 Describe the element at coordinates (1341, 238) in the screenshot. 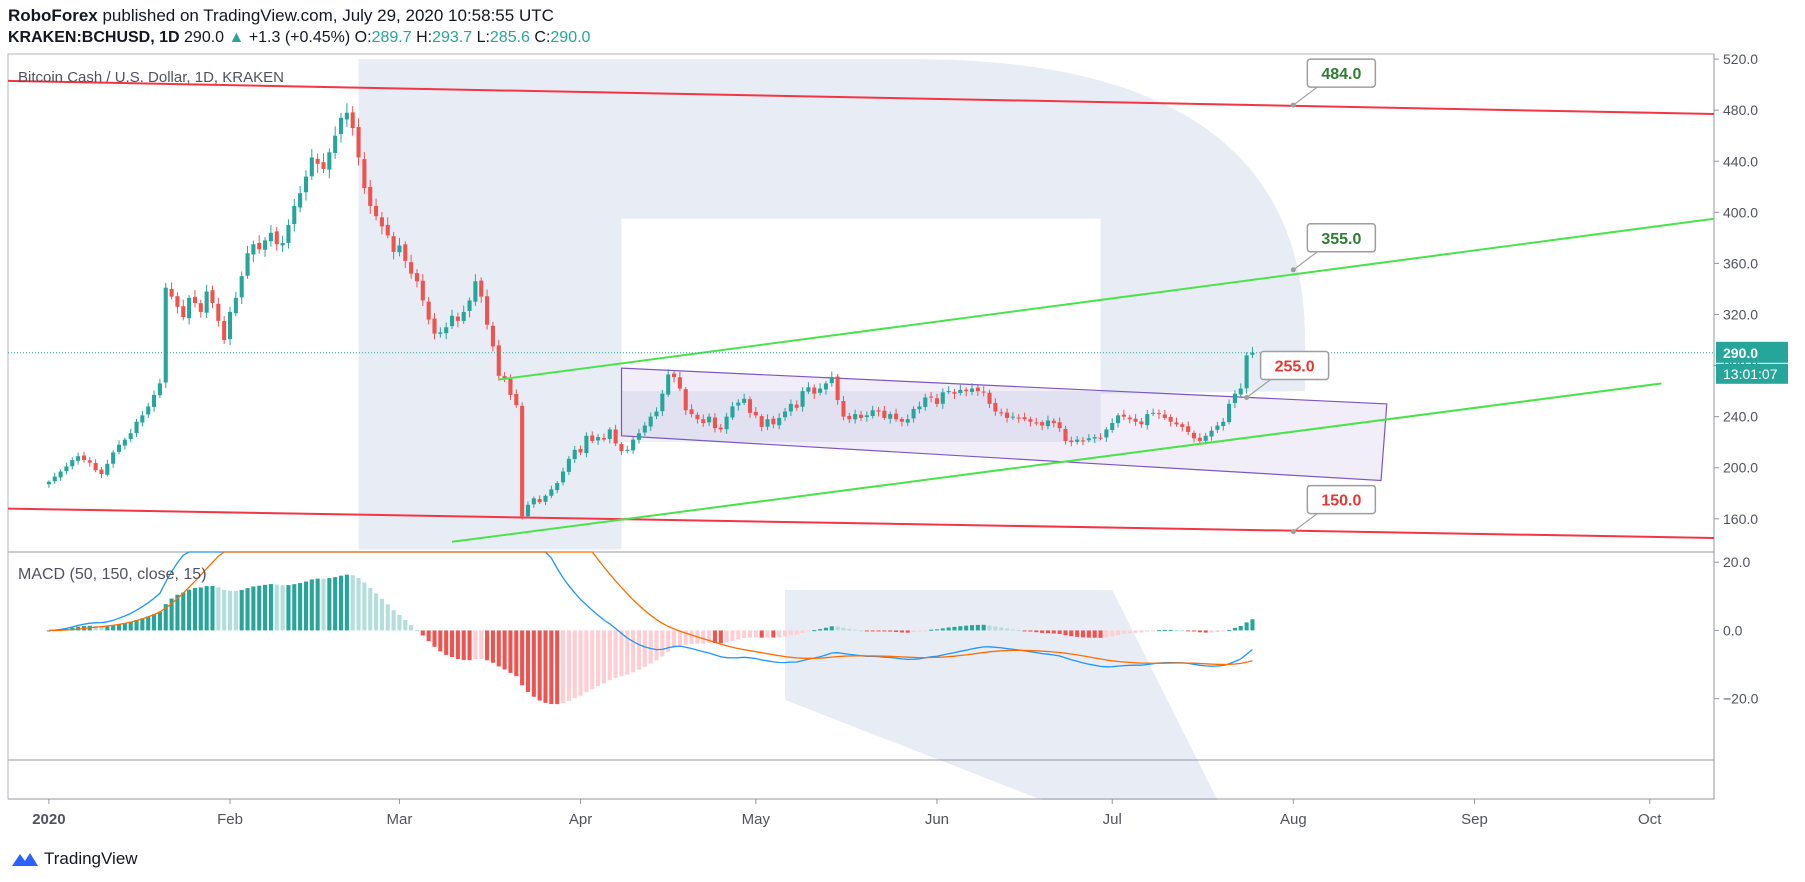

I see `callout-box` at that location.